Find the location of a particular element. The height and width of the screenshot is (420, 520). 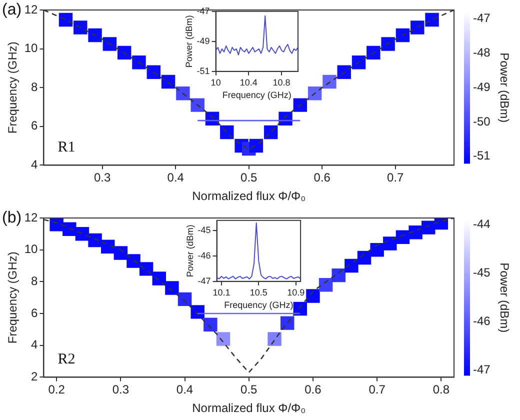

x-tick-label: 0.2 is located at coordinates (57, 389).